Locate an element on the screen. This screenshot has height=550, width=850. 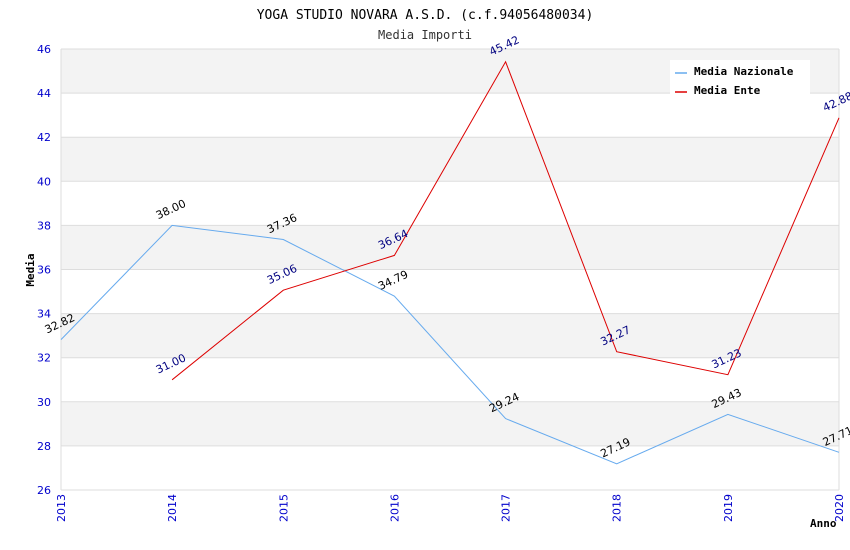
legend: Media Nazionale Media Ente is located at coordinates (740, 78).